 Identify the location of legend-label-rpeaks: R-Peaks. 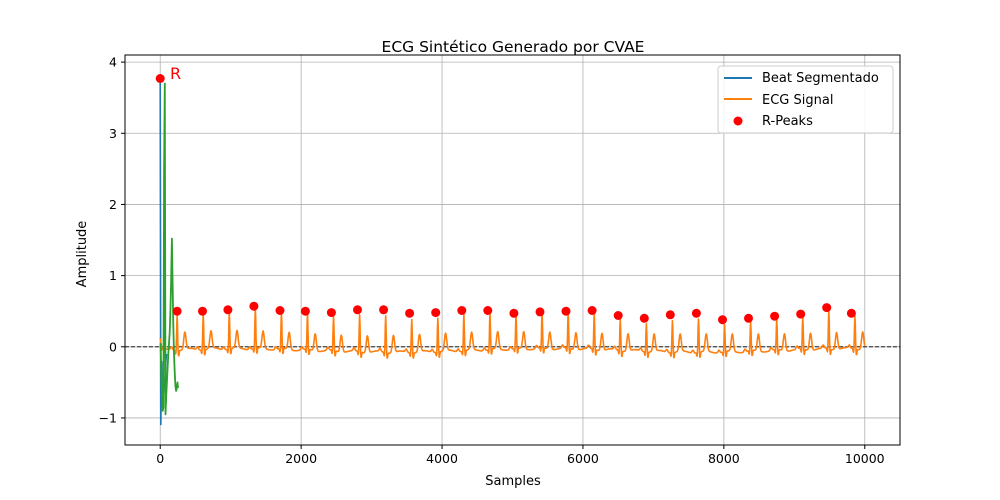
(787, 121).